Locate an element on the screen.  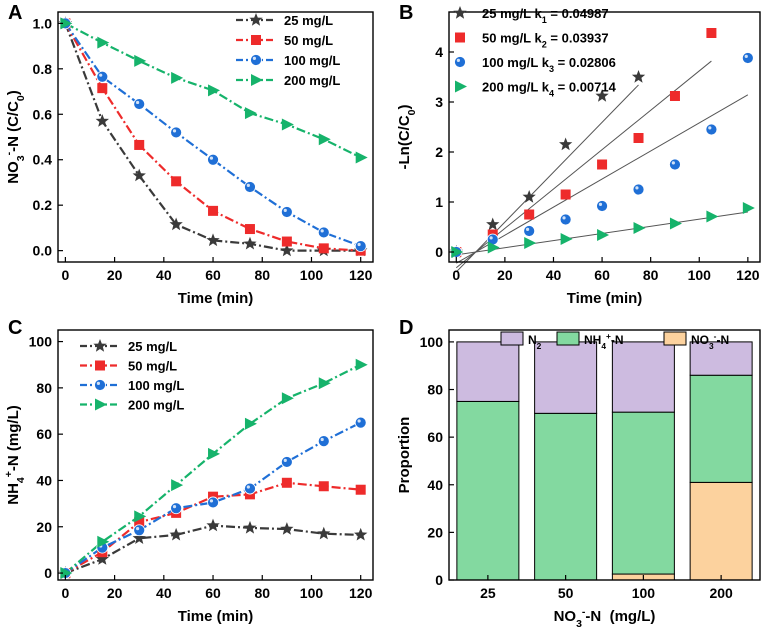
y-tick-label: 80 is located at coordinates (44, 388).